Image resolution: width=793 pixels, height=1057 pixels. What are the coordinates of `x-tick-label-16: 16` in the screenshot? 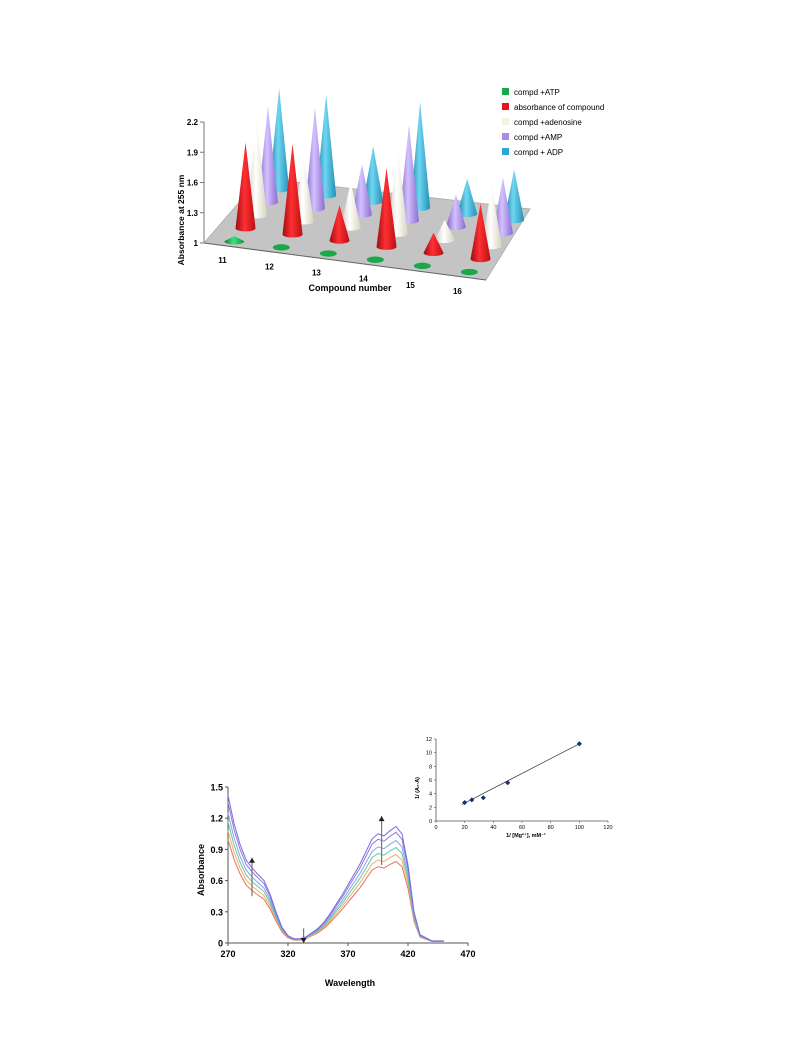 It's located at (457, 291).